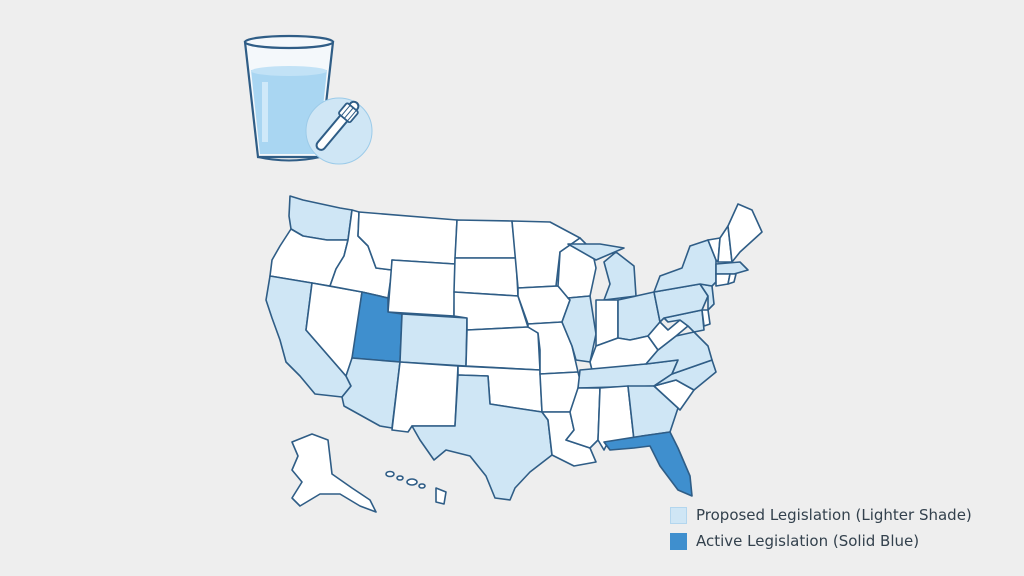 This screenshot has height=576, width=1024. What do you see at coordinates (308, 99) in the screenshot?
I see `water-glass-toothbrush-icon` at bounding box center [308, 99].